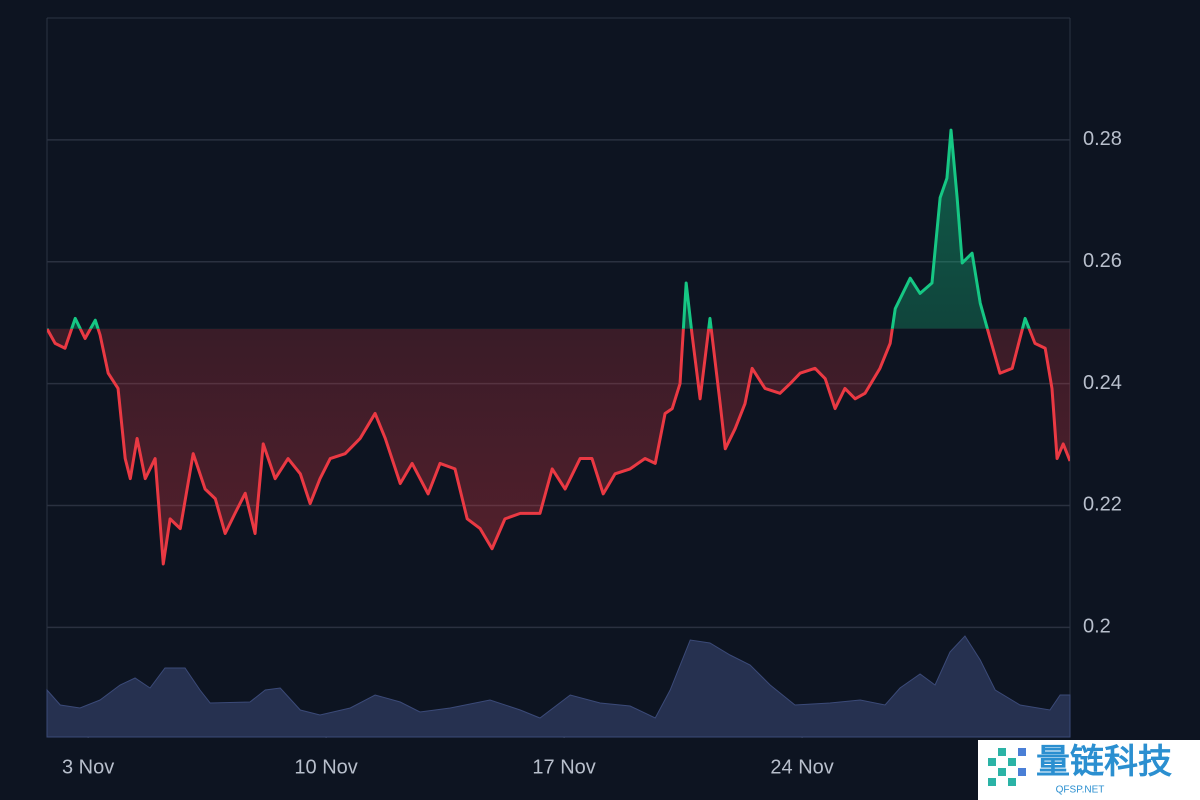 The height and width of the screenshot is (800, 1200). Describe the element at coordinates (88, 767) in the screenshot. I see `x-tick-label: 3 Nov` at that location.